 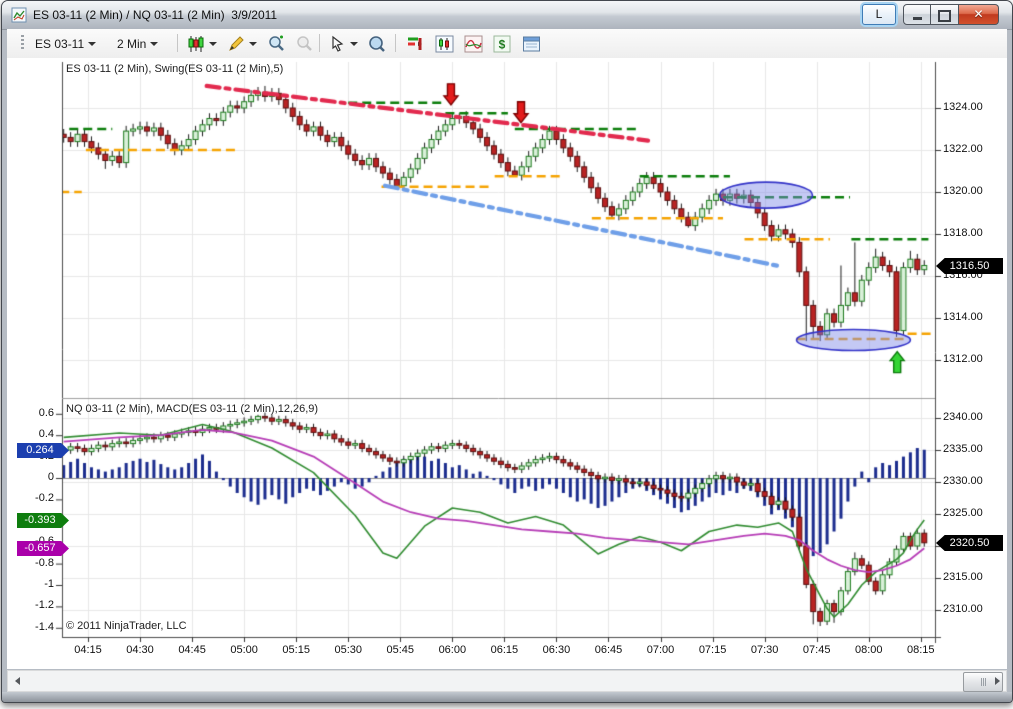 What do you see at coordinates (236, 43) in the screenshot?
I see `pencil-icon` at bounding box center [236, 43].